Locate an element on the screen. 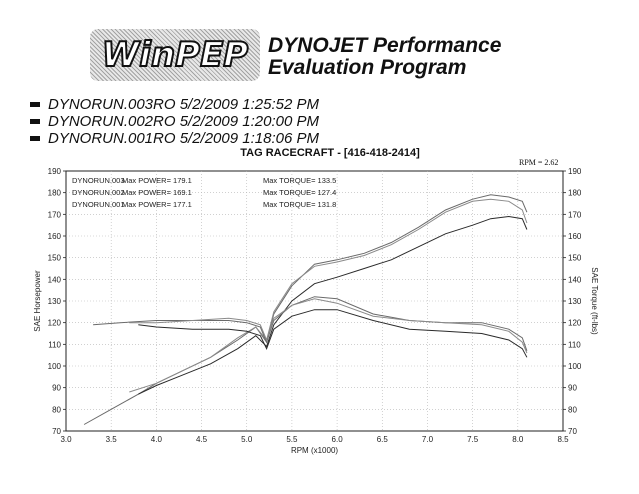 Image resolution: width=639 pixels, height=494 pixels. chart-title: TAG RACECRAFT - [416-418-2414] is located at coordinates (330, 153).